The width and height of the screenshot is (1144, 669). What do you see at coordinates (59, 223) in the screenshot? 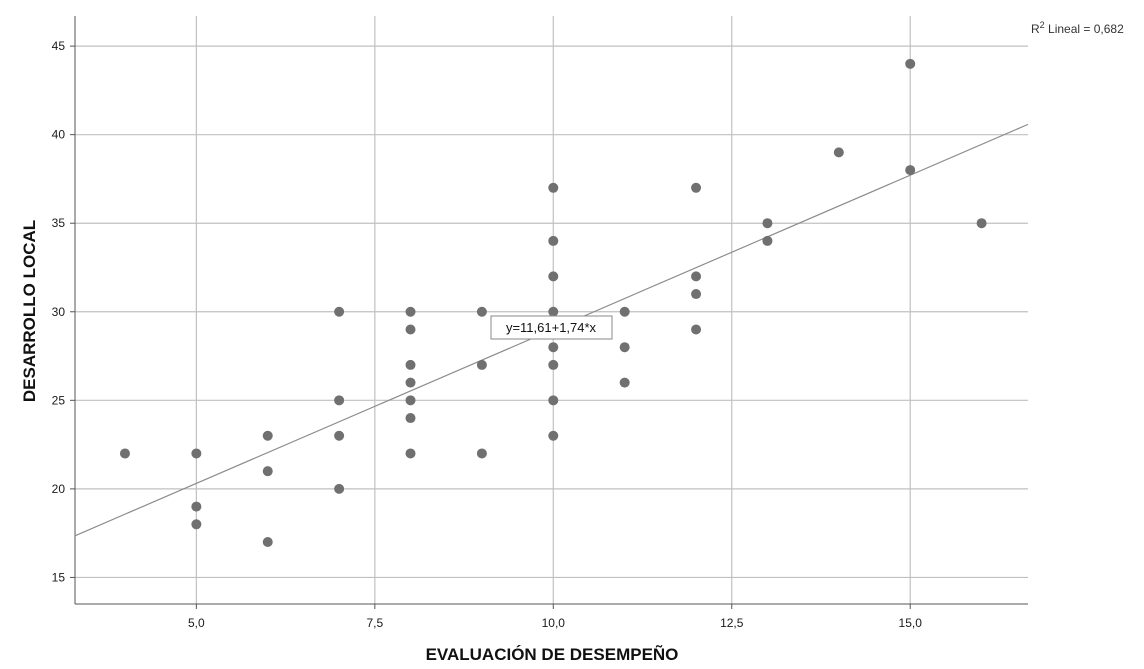
I see `y-tick-label: 35` at bounding box center [59, 223].